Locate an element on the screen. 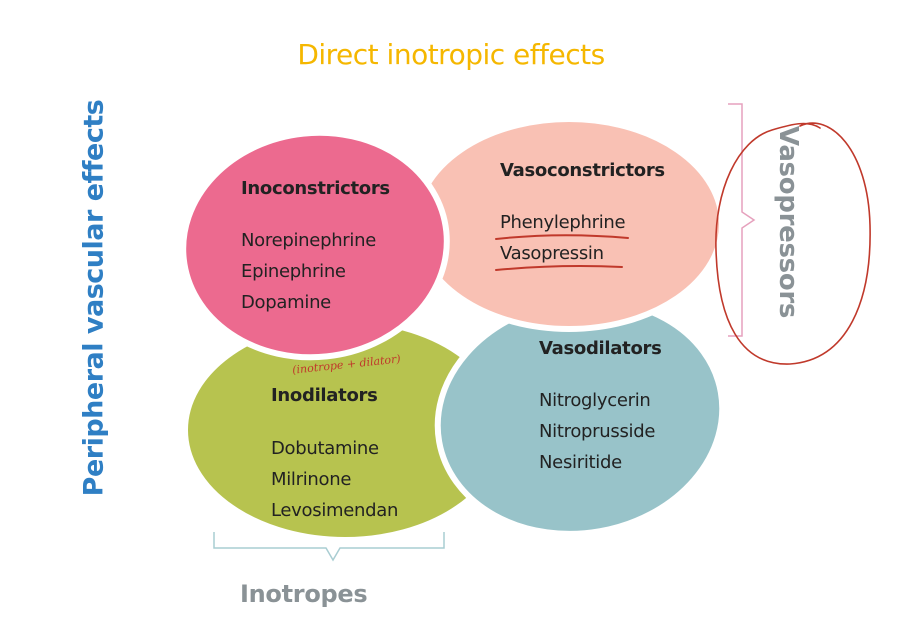  diagram-title: Direct inotropic effects is located at coordinates (451, 54).